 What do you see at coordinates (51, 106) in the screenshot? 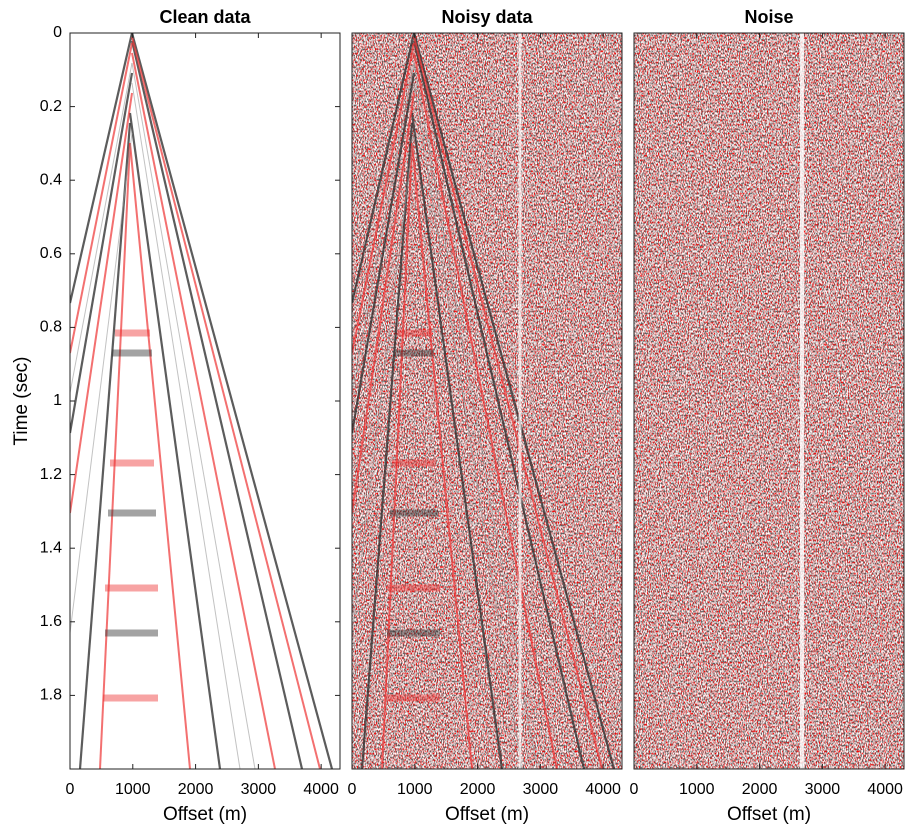
I see `y-tick-label: 0.2` at bounding box center [51, 106].